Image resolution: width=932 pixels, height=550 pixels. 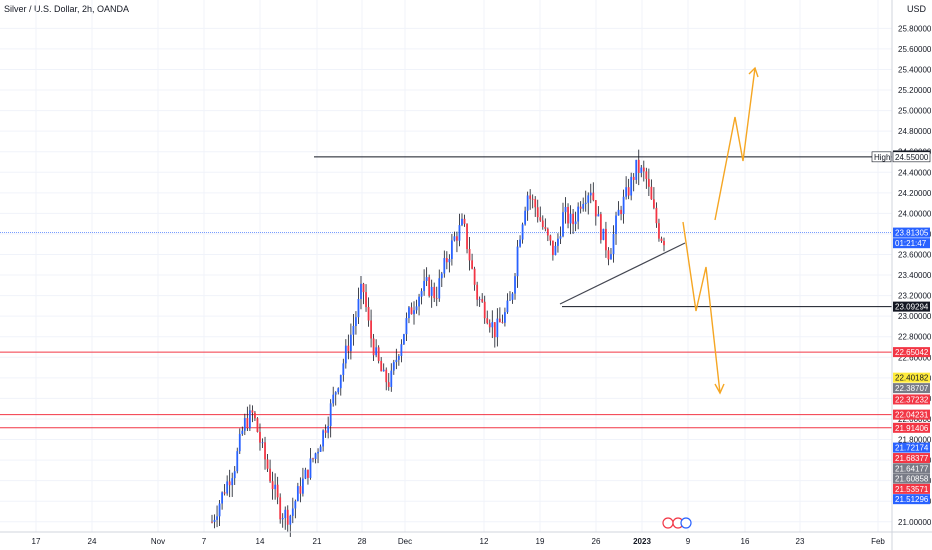 What do you see at coordinates (466, 538) in the screenshot?
I see `time-axis: 17 24 Nov 7 14 21 28 Dec 12 19 26 2023 9 16 23 Feb` at bounding box center [466, 538].